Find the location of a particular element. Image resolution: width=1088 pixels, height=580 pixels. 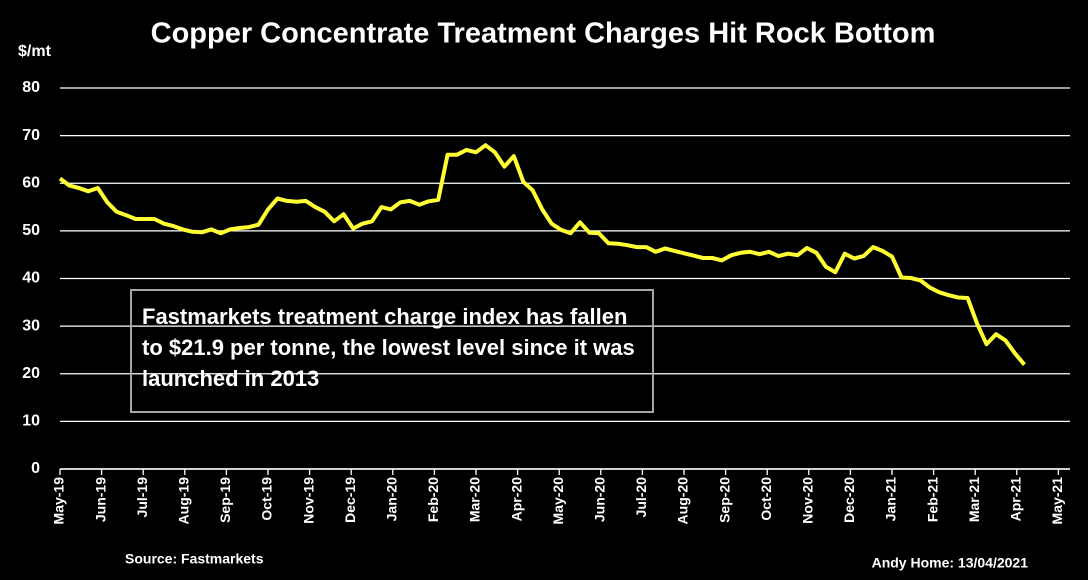

y-tick-label: 70 is located at coordinates (31, 135).